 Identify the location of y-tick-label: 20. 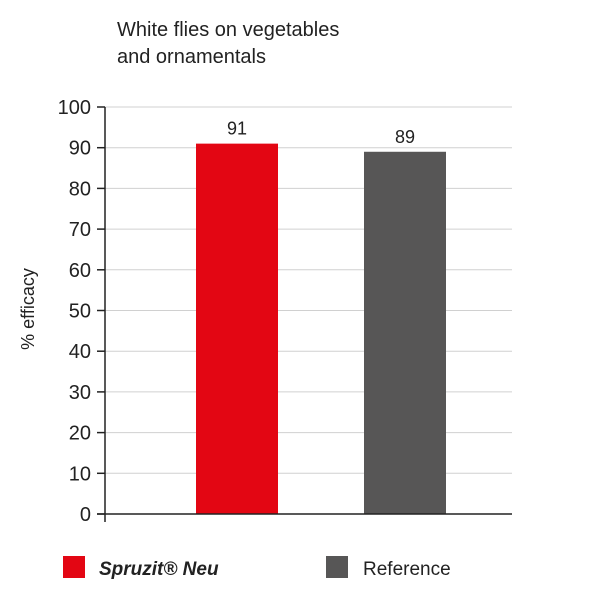
(80, 434).